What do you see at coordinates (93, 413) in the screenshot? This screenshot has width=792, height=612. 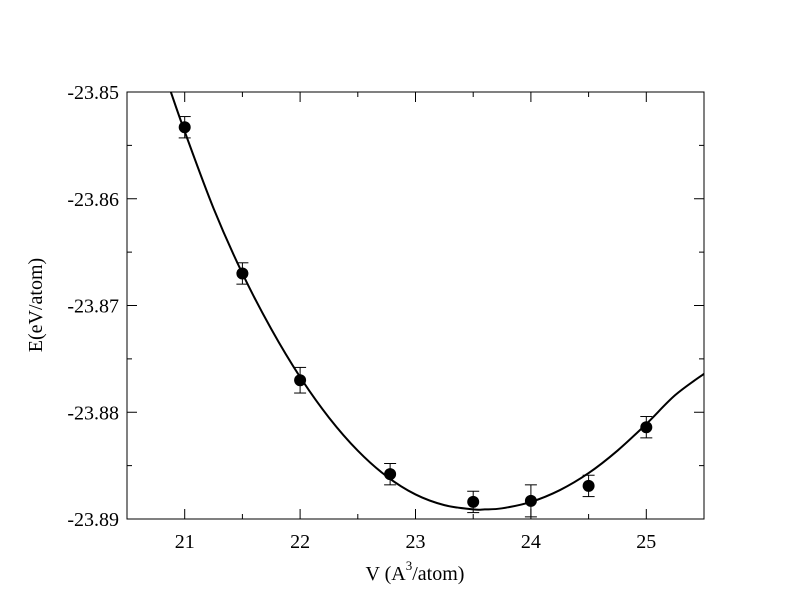 I see `y-tick-label: -23.88` at bounding box center [93, 413].